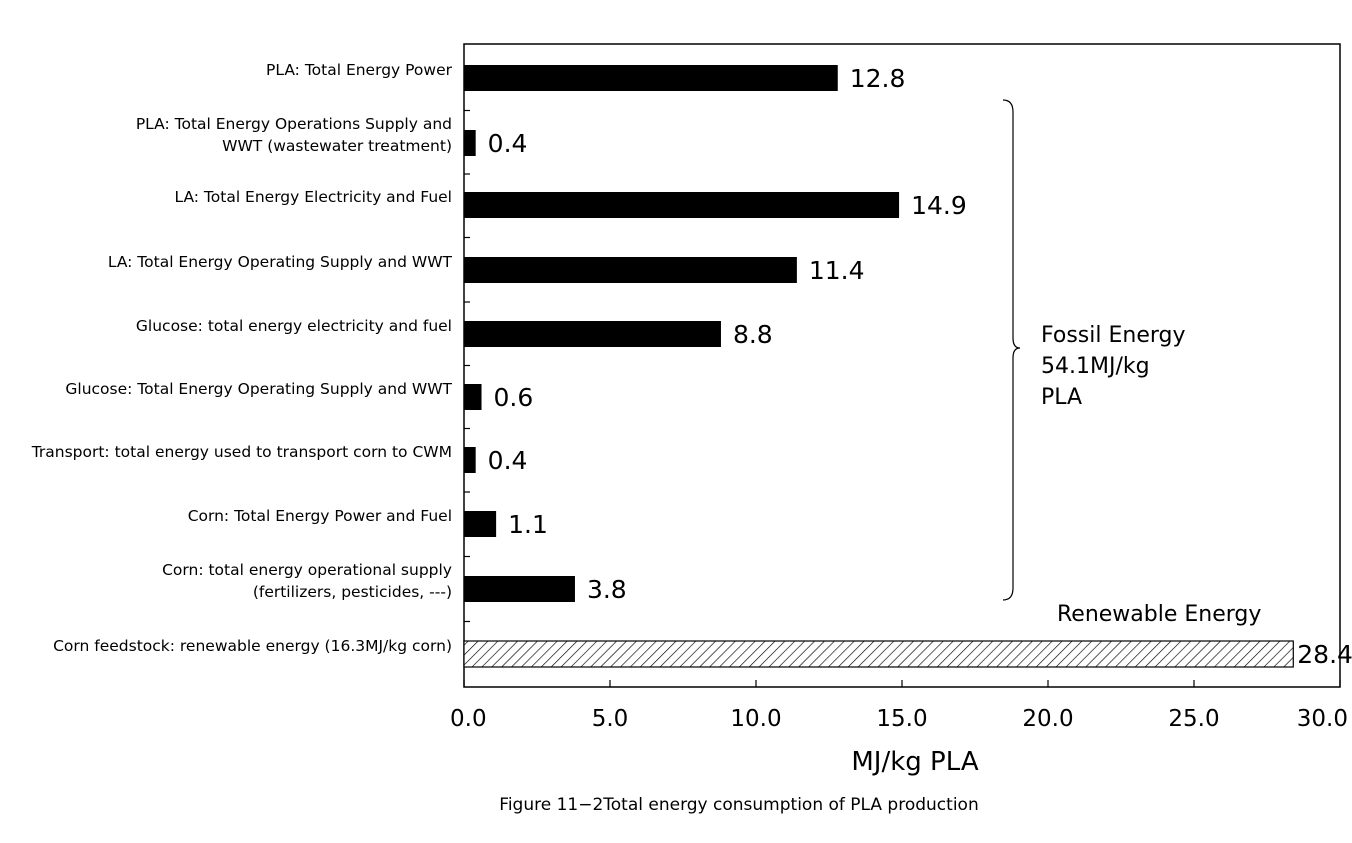 The width and height of the screenshot is (1352, 843). I want to click on x-axis-label: MJ/kg PLA, so click(914, 762).